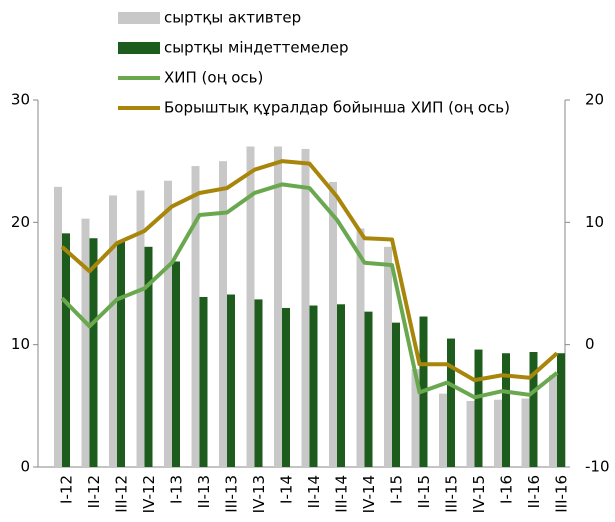  What do you see at coordinates (259, 494) in the screenshot?
I see `x-tick-label: IV-13` at bounding box center [259, 494].